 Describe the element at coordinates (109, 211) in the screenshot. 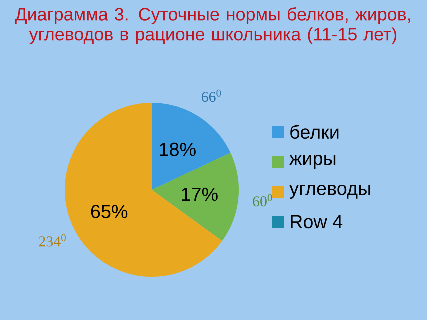

I see `data-label: 65%` at that location.